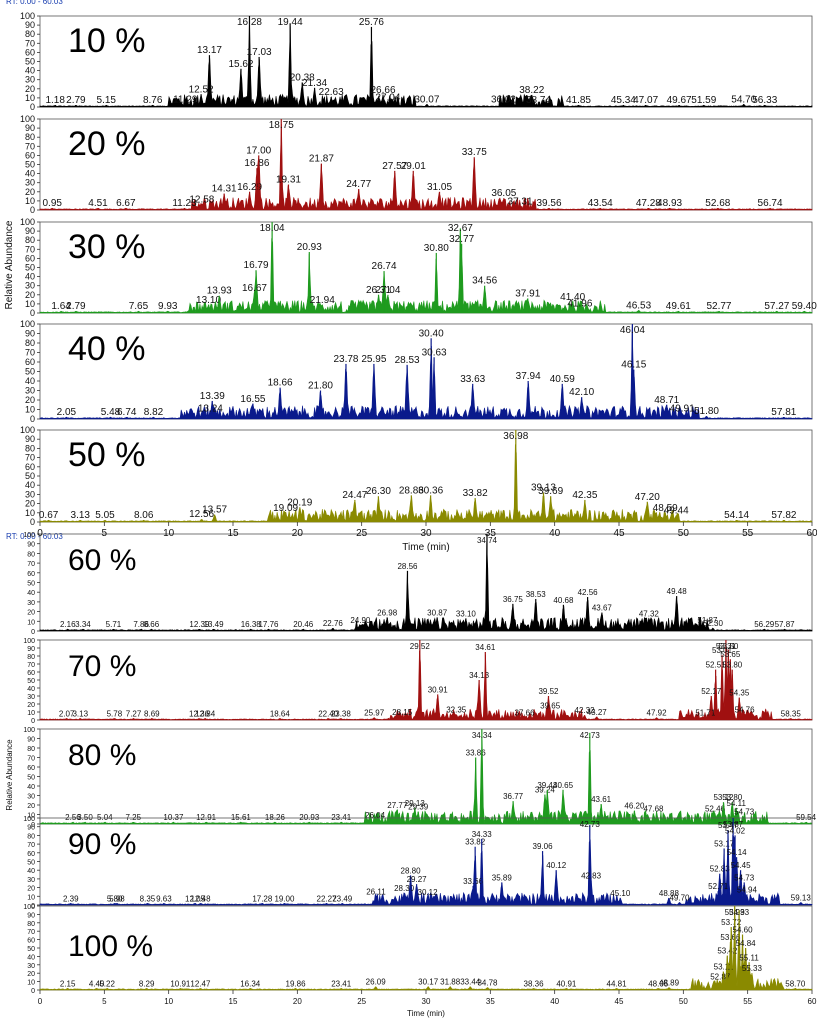 Image resolution: width=817 pixels, height=1019 pixels. I want to click on x-tick-label: 20, so click(298, 533).